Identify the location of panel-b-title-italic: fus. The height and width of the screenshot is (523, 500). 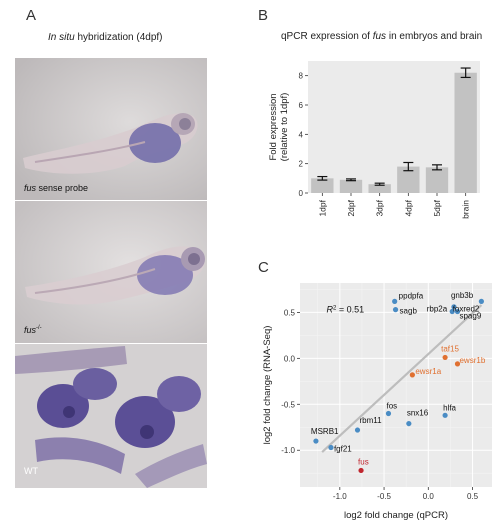
(379, 36).